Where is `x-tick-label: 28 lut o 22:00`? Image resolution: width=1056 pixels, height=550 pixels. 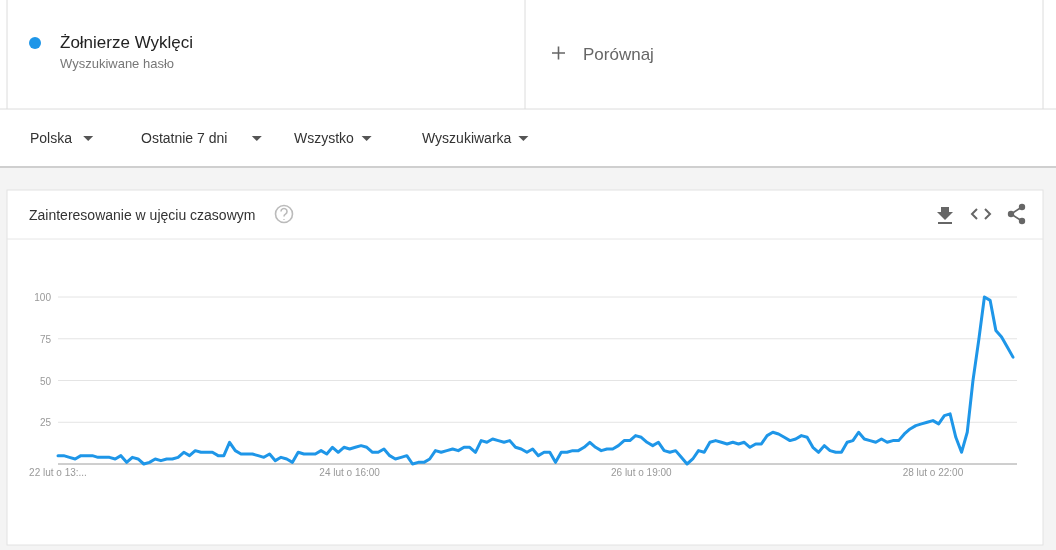 x-tick-label: 28 lut o 22:00 is located at coordinates (933, 472).